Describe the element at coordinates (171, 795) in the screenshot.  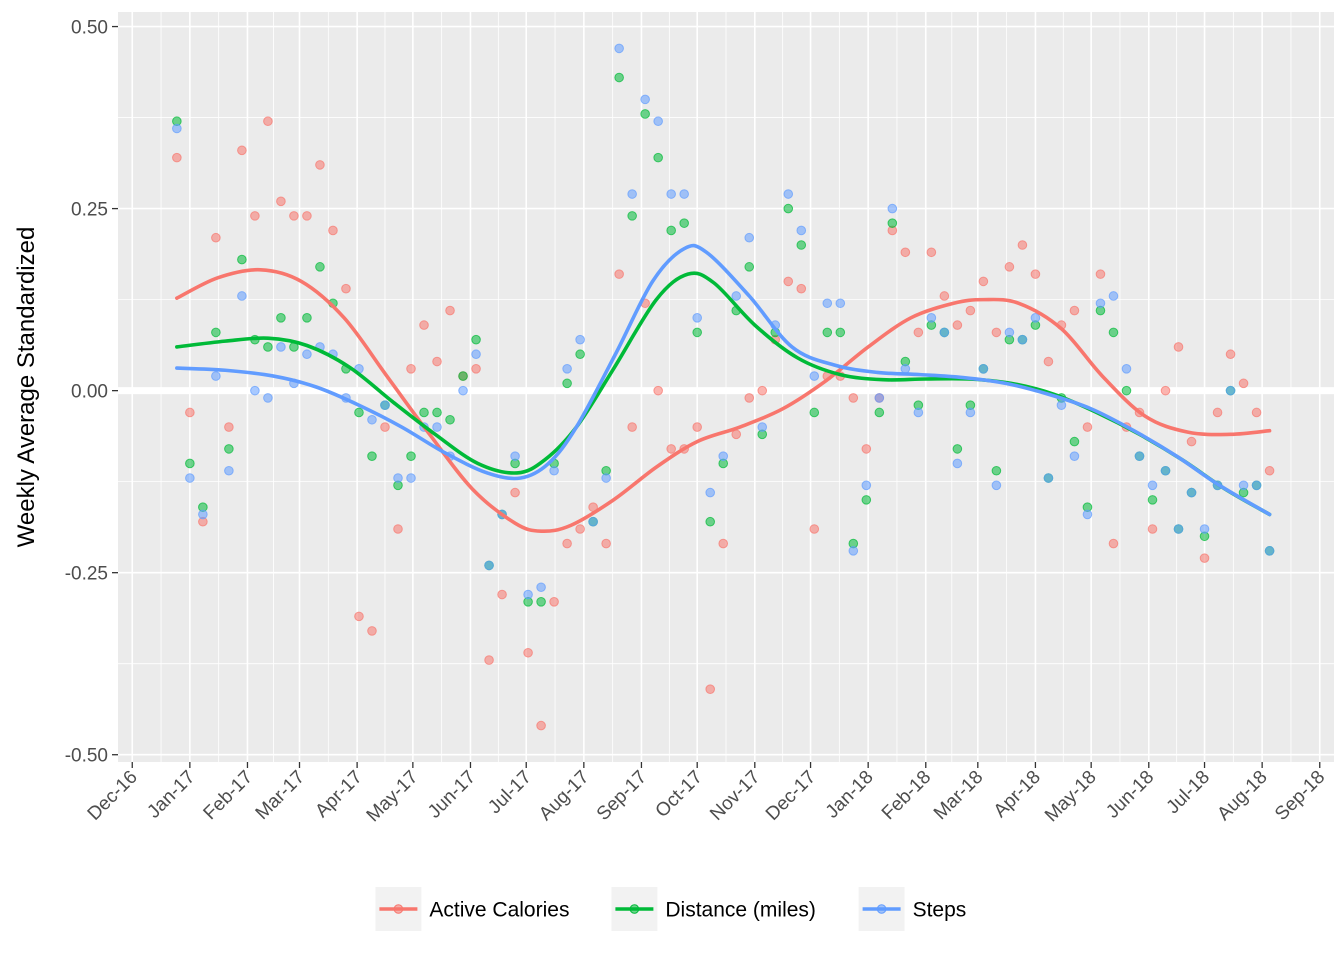
I see `x-tick-label: Jan-17` at that location.